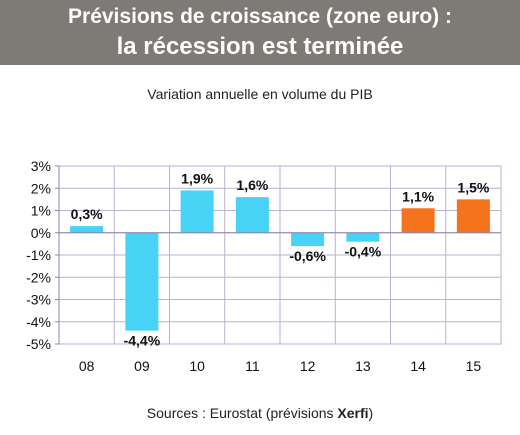 The height and width of the screenshot is (435, 520). I want to click on y-tick-label: -5%, so click(38, 344).